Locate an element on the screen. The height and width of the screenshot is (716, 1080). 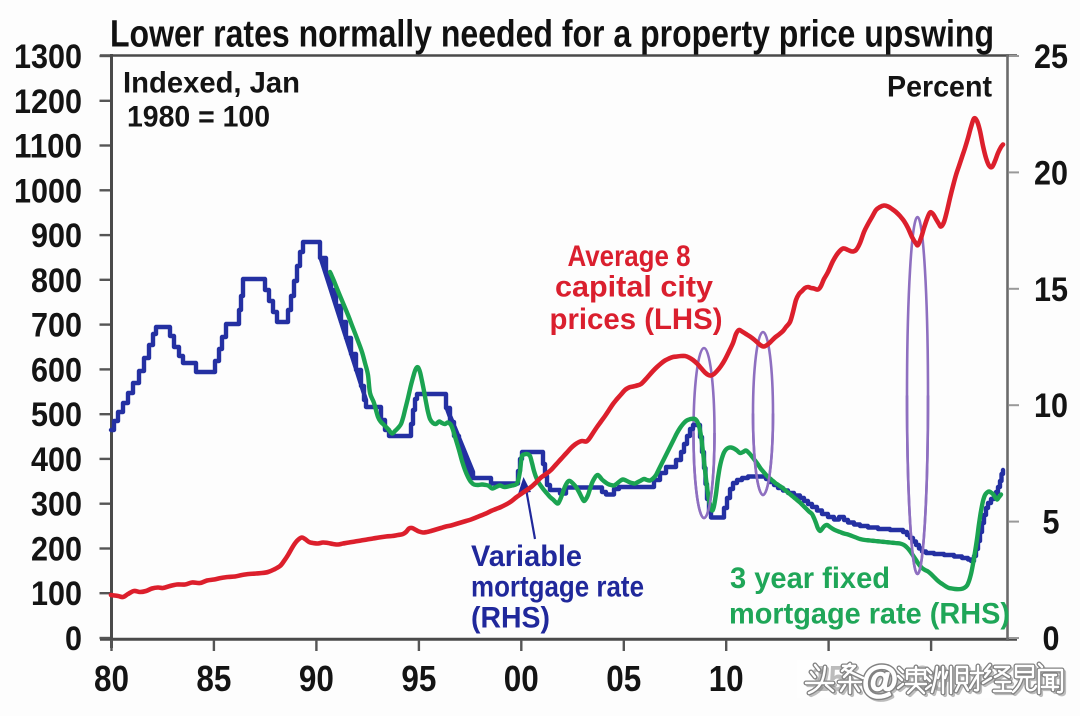
svg-text: 300 is located at coordinates (56, 505).